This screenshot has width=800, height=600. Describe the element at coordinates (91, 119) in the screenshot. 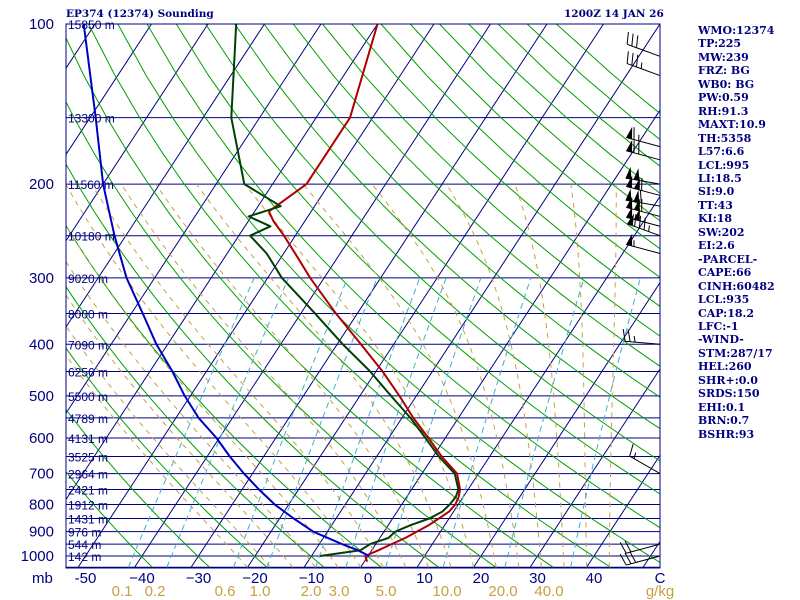

I see `height-label: 13300 m` at that location.